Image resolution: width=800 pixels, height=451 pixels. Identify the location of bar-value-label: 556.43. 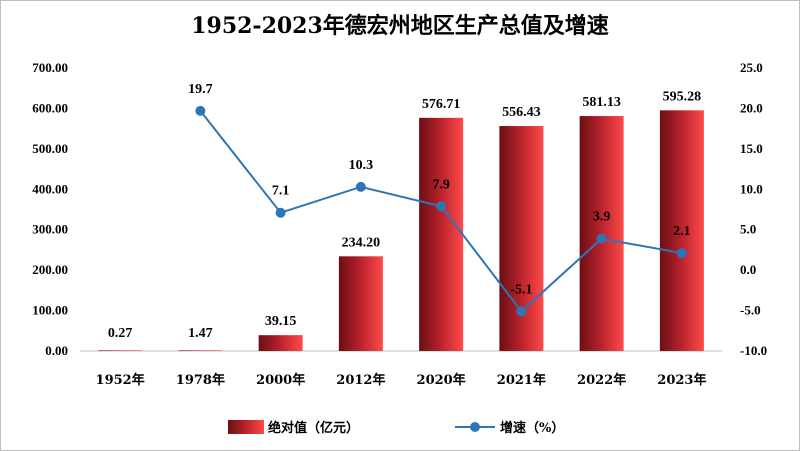
(521, 112).